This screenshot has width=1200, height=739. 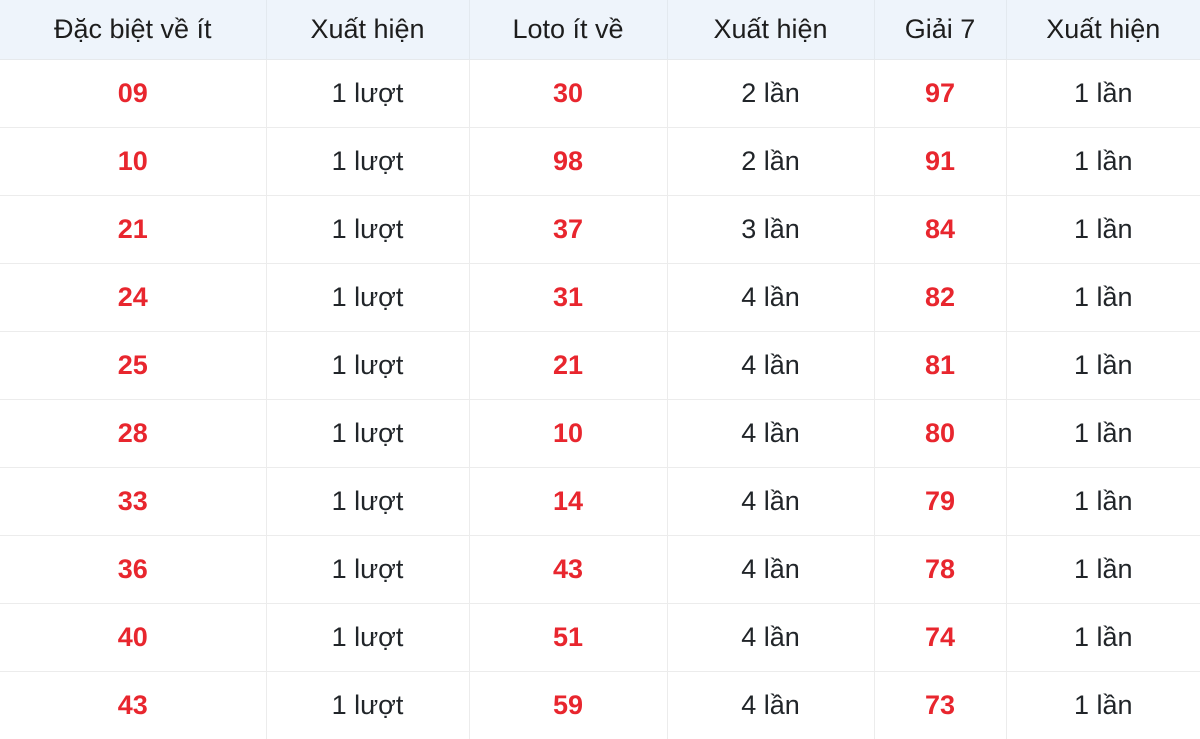 I want to click on cell-db_num: 09, so click(x=133, y=94).